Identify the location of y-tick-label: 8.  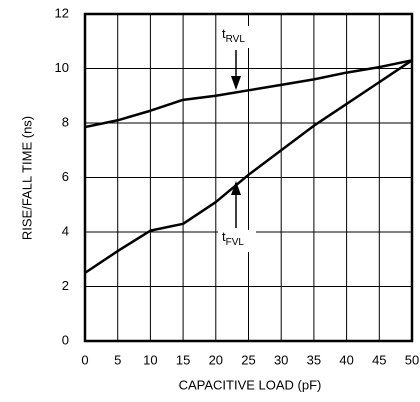
(65, 121).